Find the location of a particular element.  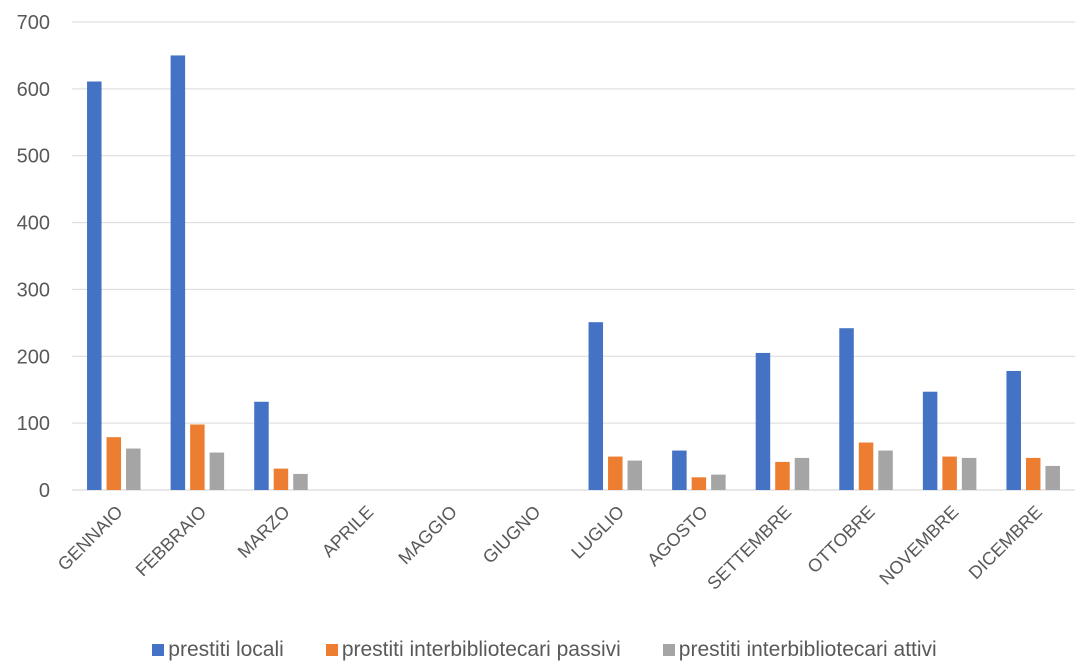

legend-label: prestiti locali is located at coordinates (226, 649).